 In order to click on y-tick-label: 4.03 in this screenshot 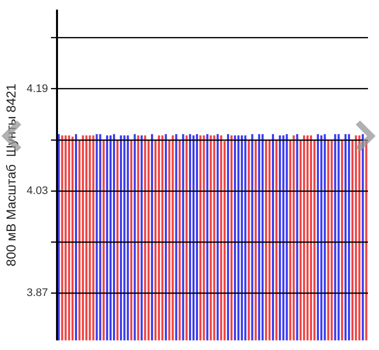, I will do `click(37, 190)`.